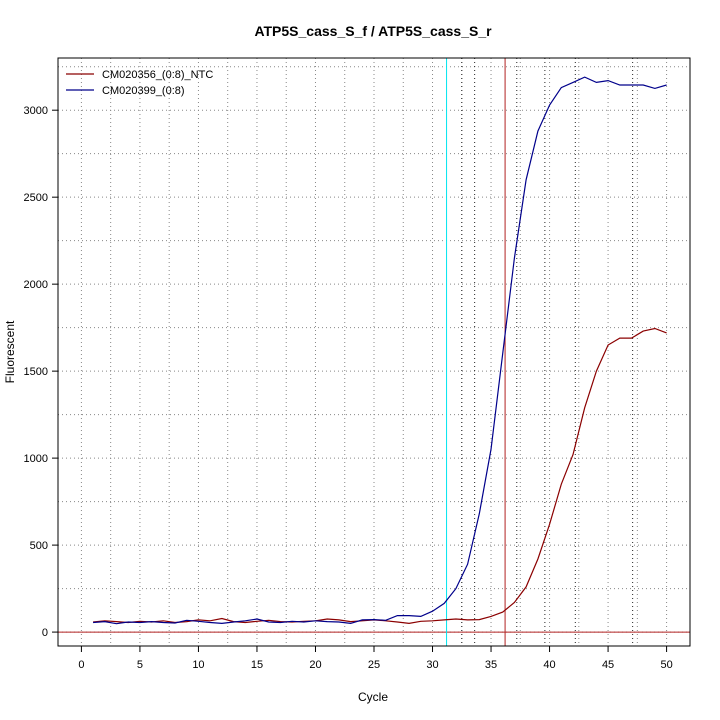  What do you see at coordinates (257, 665) in the screenshot?
I see `x-tick-label: 15` at bounding box center [257, 665].